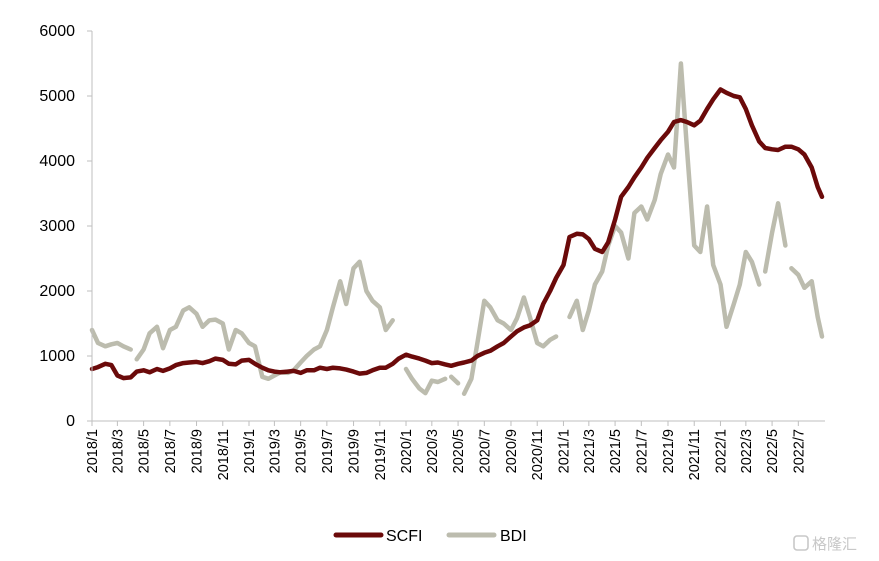 This screenshot has width=879, height=561. I want to click on x-tick-label: 2021/9, so click(669, 451).